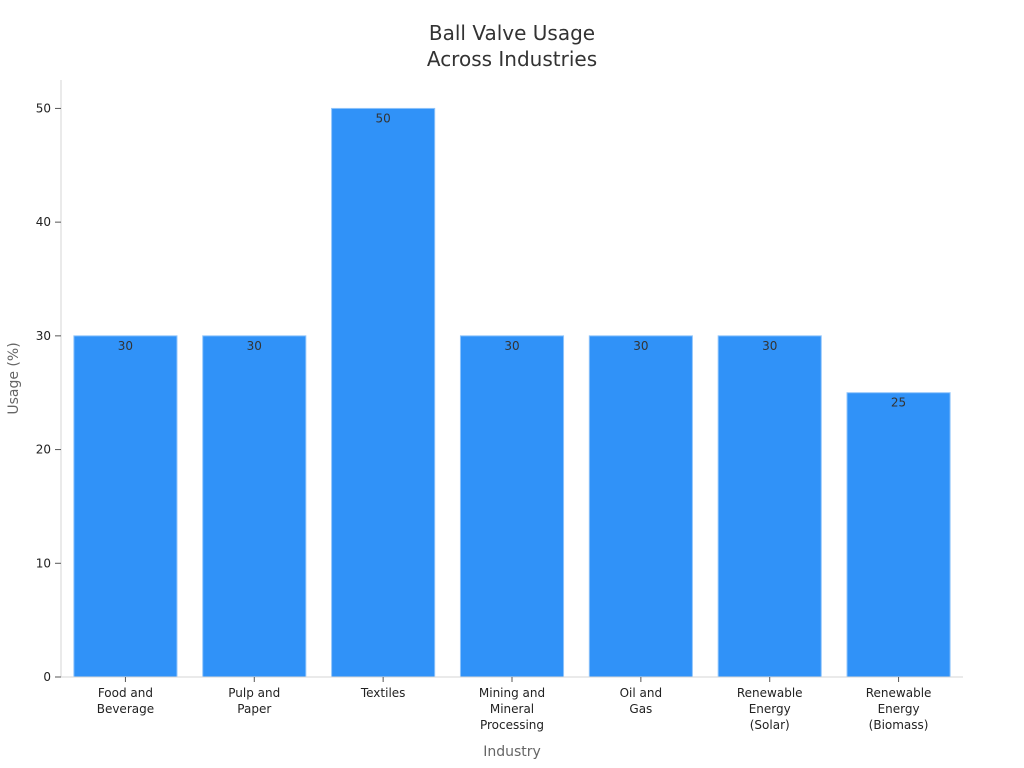 Image resolution: width=1024 pixels, height=768 pixels. I want to click on y-axis: 0 10 20 30 40 50, so click(49, 382).